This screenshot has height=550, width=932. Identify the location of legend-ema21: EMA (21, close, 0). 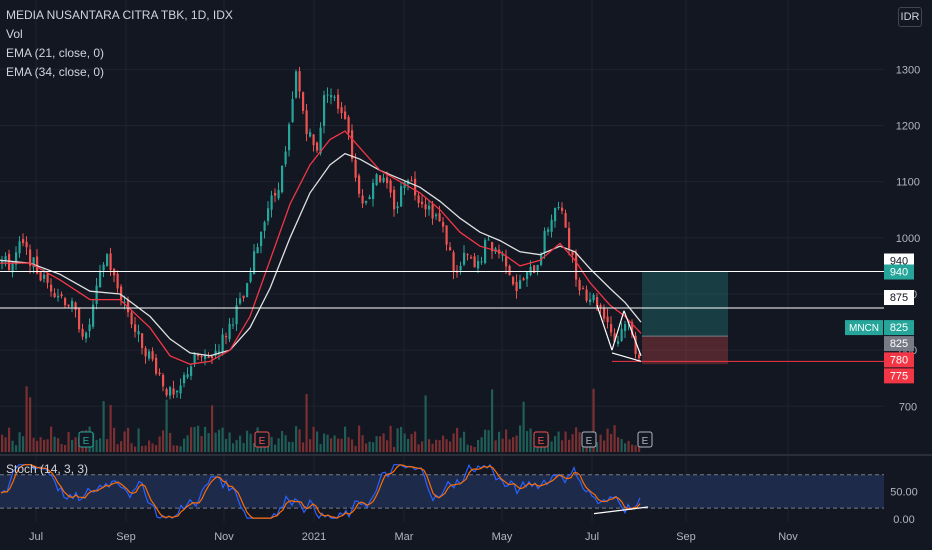
(55, 53).